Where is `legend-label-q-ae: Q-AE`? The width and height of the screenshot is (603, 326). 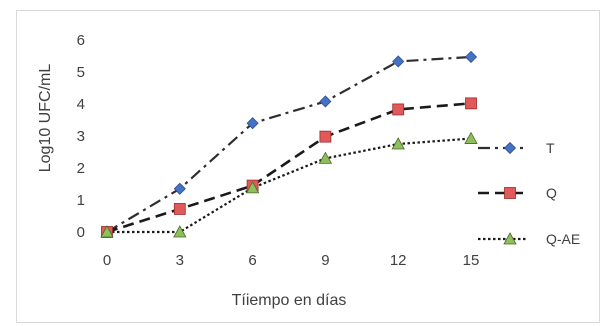 legend-label-q-ae: Q-AE is located at coordinates (563, 239).